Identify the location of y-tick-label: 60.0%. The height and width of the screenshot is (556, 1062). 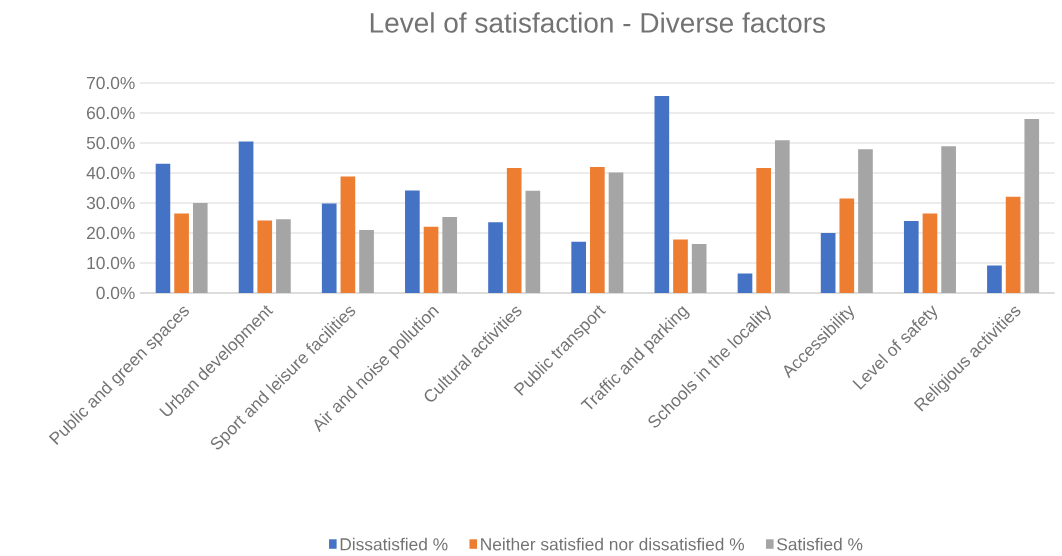
(111, 113).